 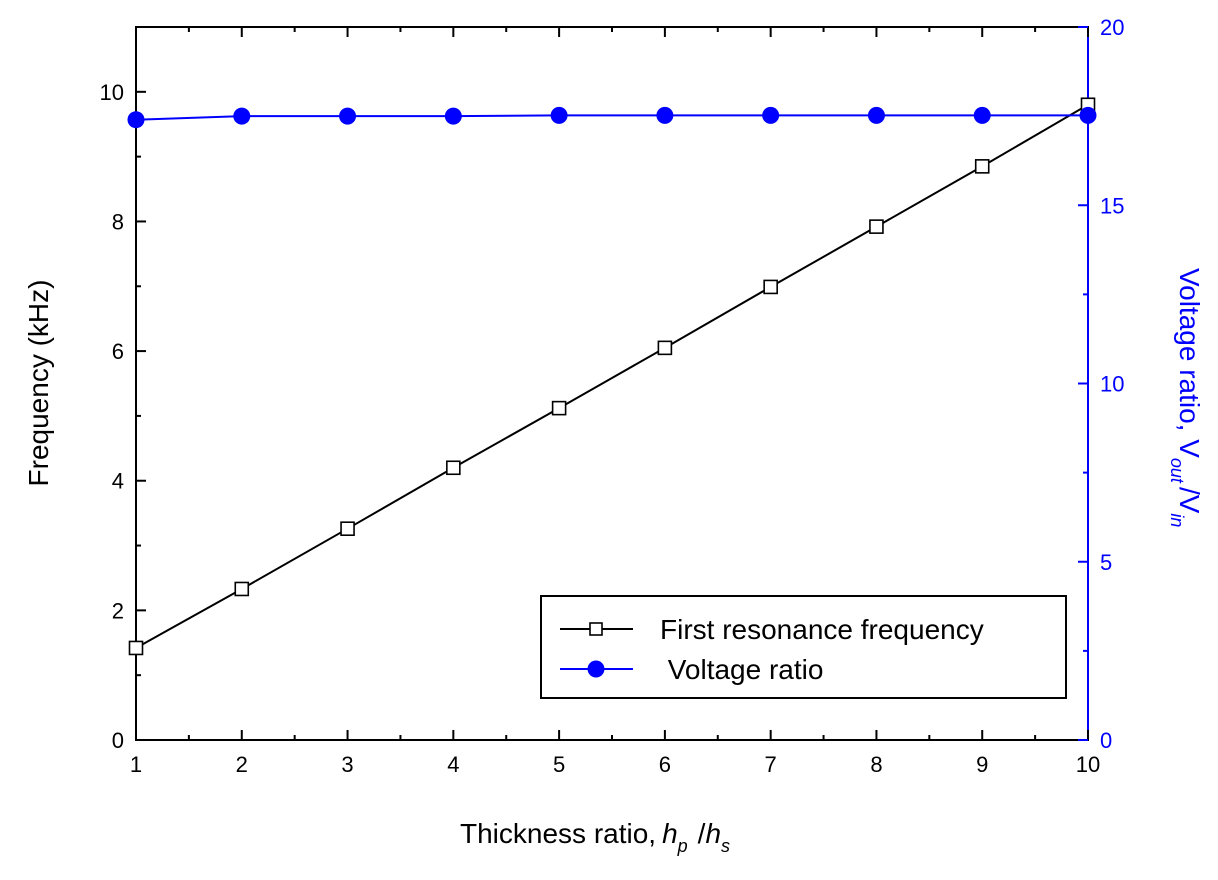 What do you see at coordinates (1106, 740) in the screenshot?
I see `y-right-tick-label-0: 0` at bounding box center [1106, 740].